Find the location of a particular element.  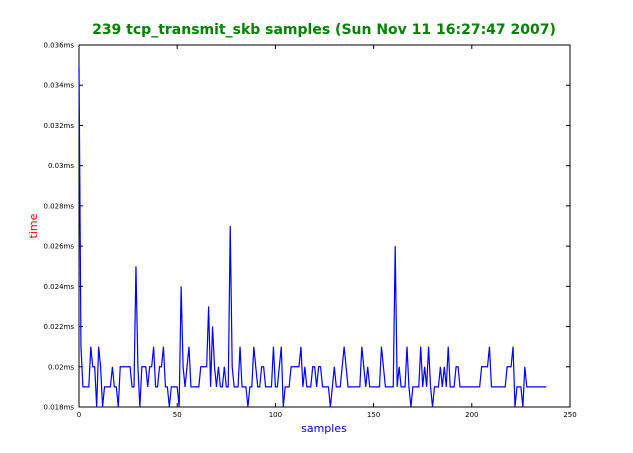

y-tick-label: 0.028ms is located at coordinates (58, 206).